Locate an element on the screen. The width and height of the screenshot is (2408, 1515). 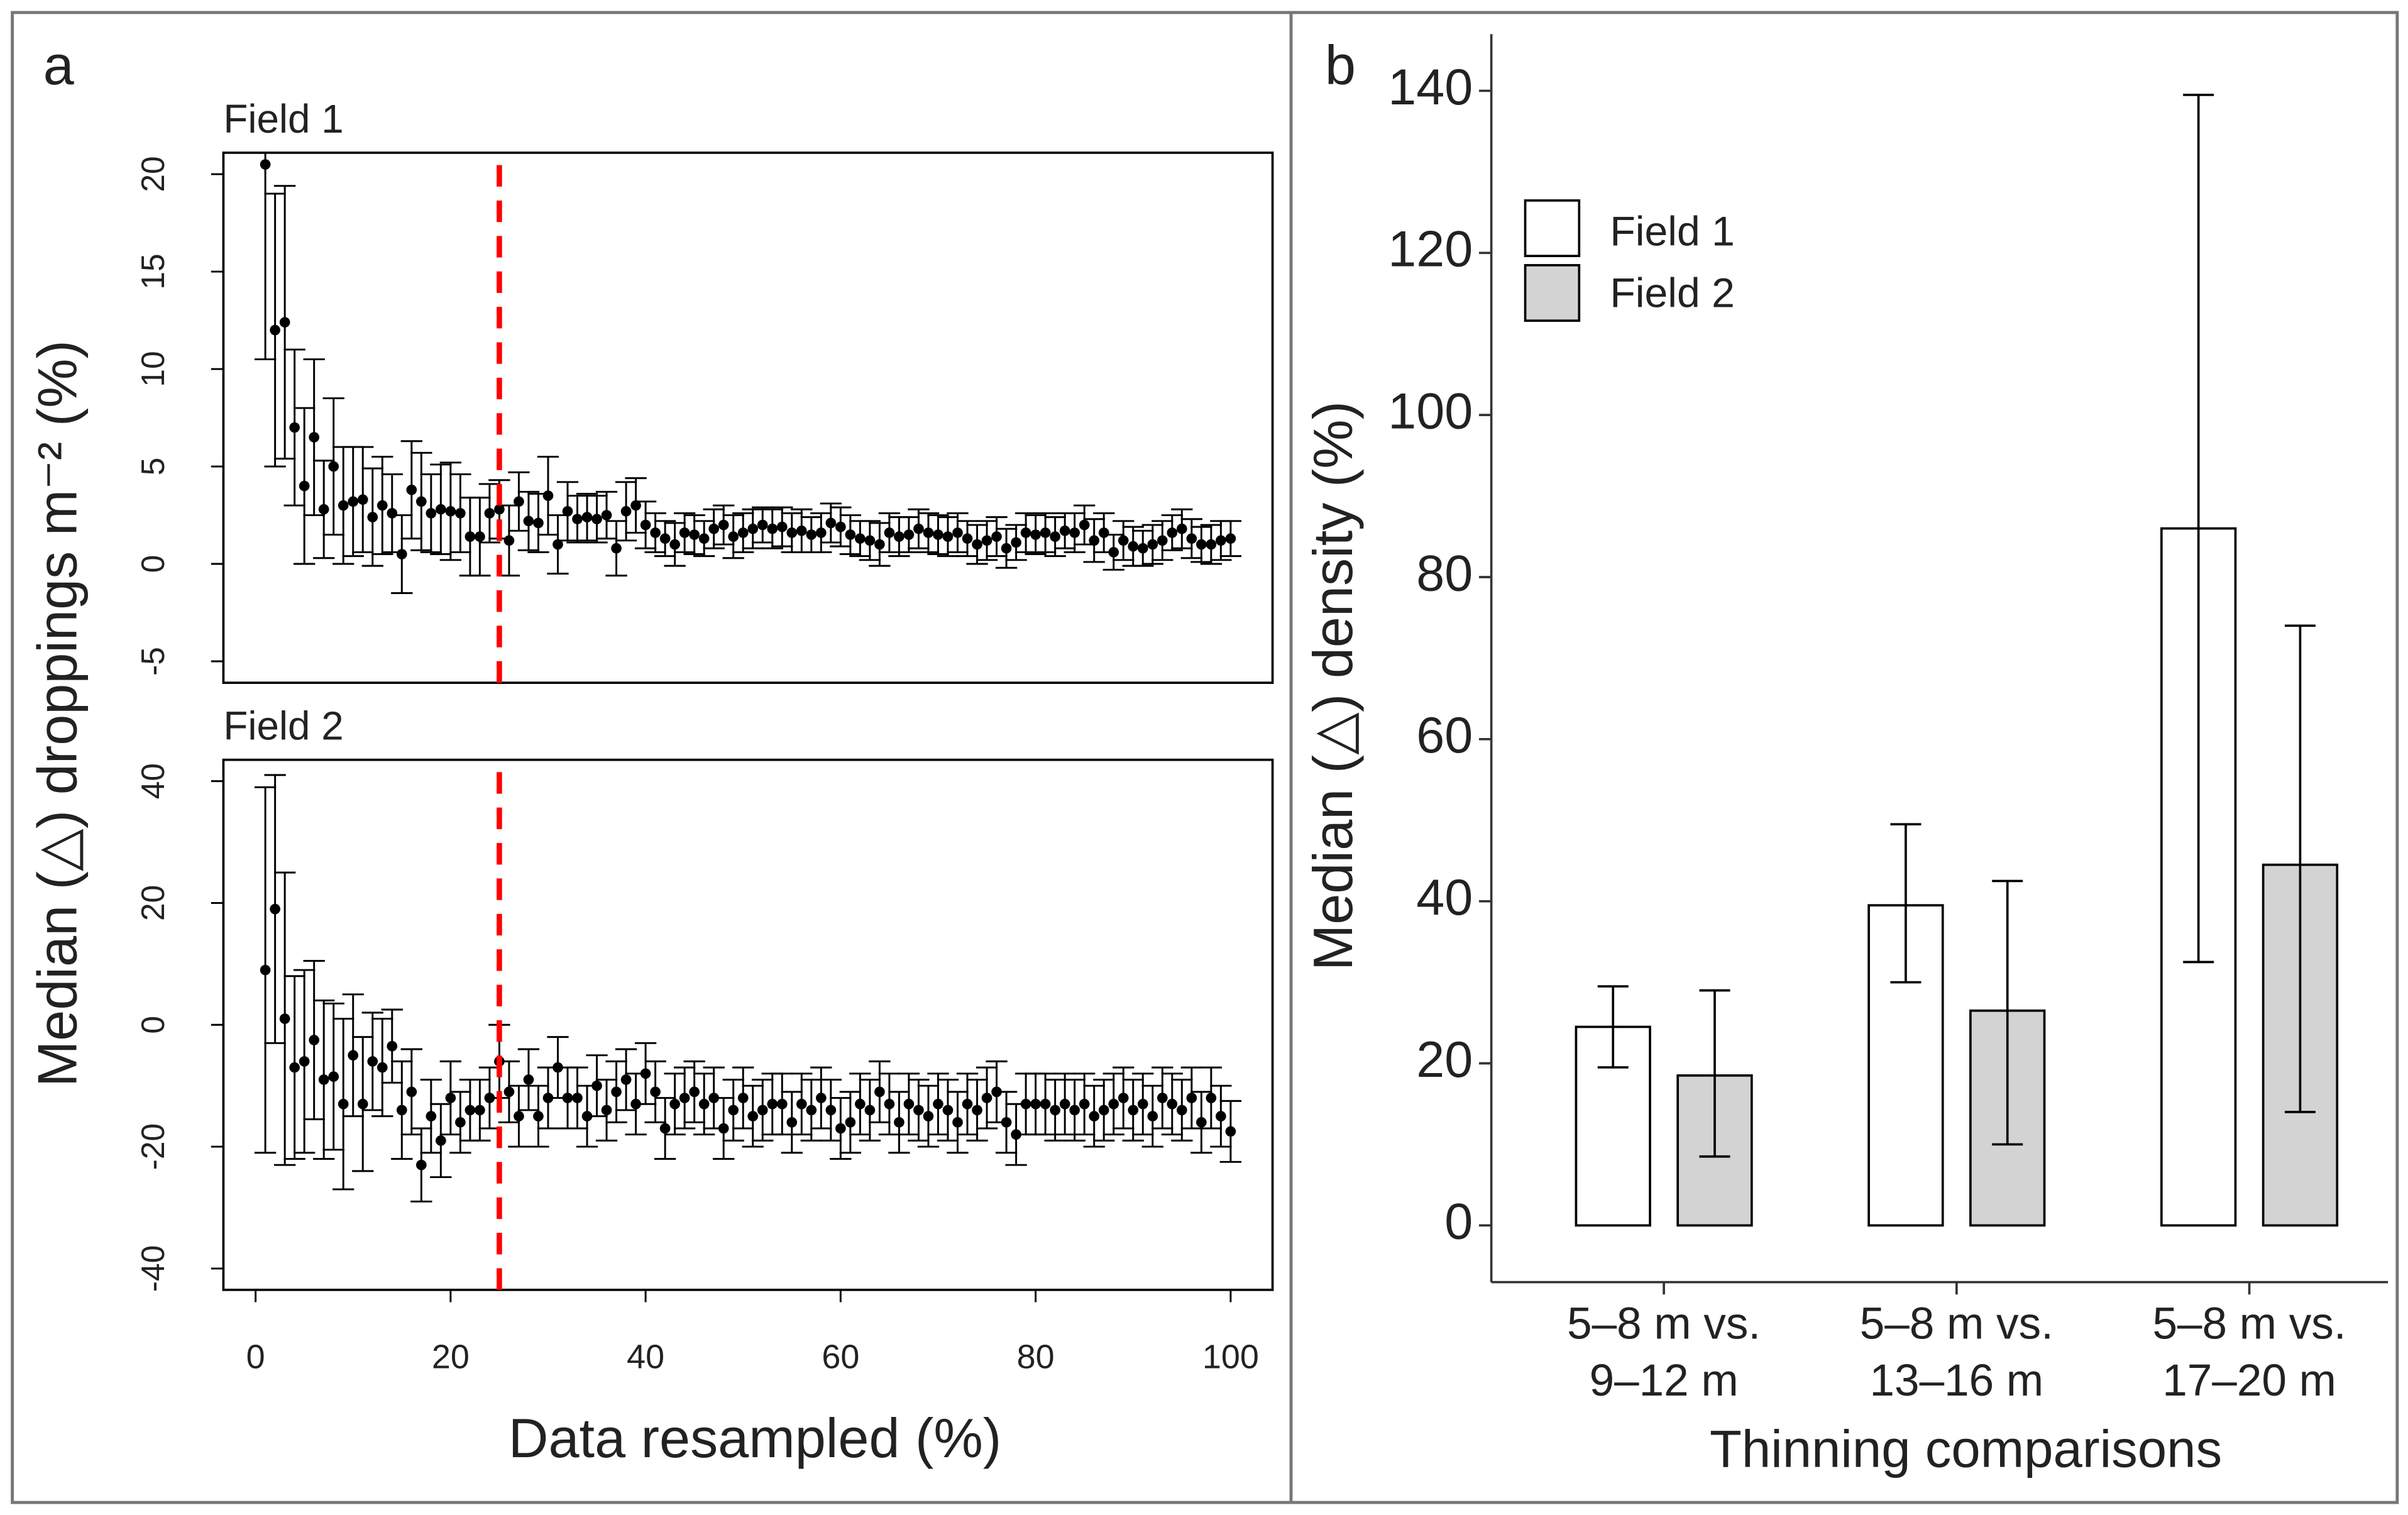
y-tick-label: 120 is located at coordinates (1430, 249).